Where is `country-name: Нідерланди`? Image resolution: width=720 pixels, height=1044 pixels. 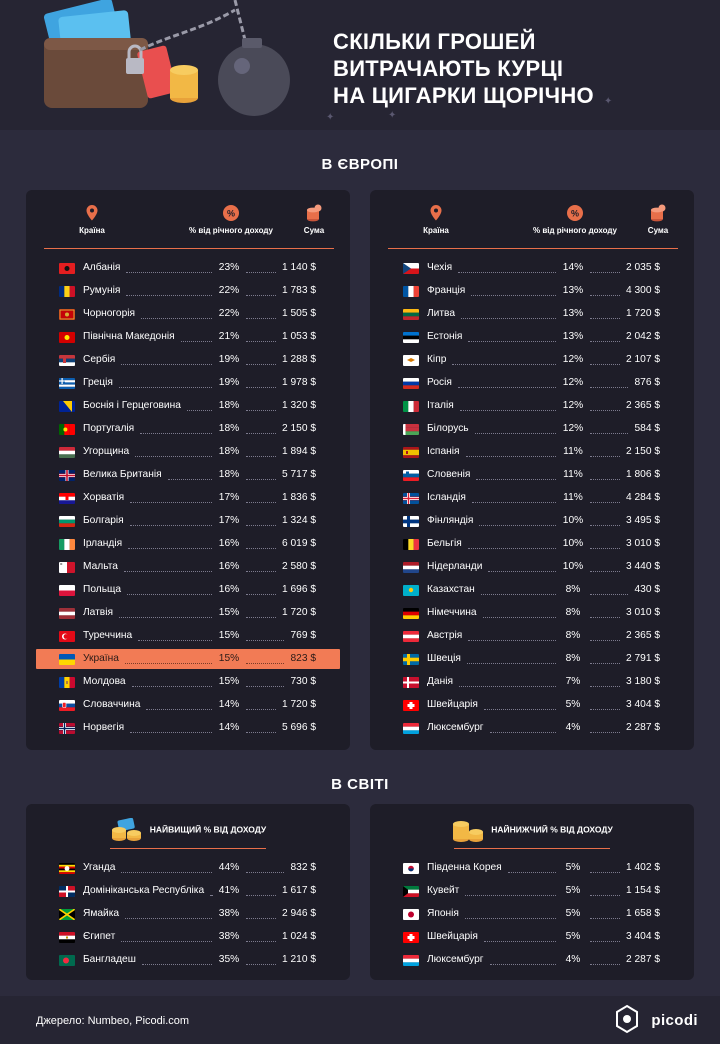 country-name: Нідерланди is located at coordinates (455, 566).